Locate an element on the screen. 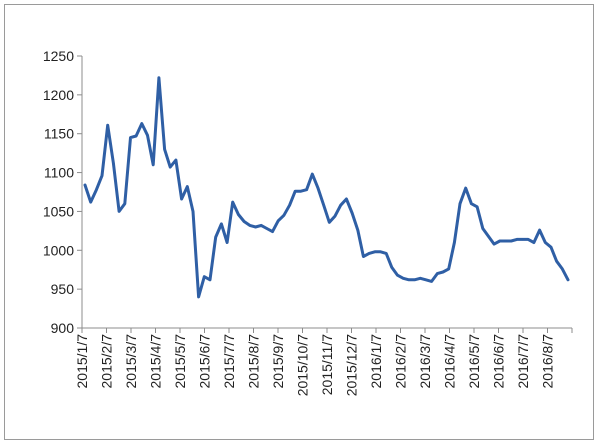  x-tick-label: 2016/2/7 is located at coordinates (401, 361).